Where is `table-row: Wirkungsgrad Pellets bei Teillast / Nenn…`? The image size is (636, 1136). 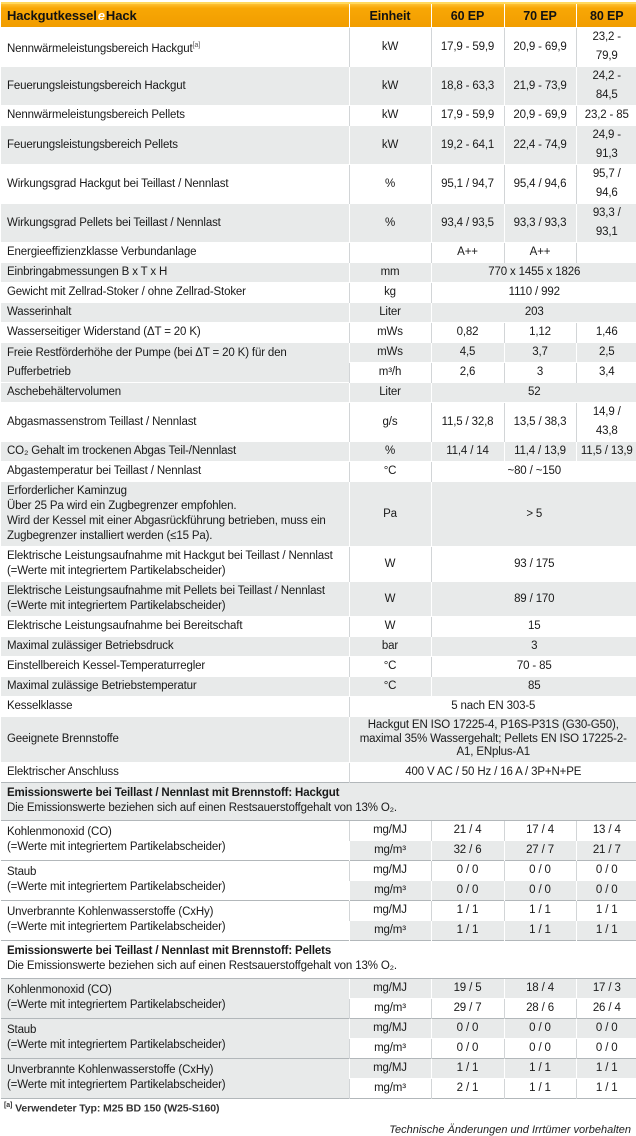 table-row: Wirkungsgrad Pellets bei Teillast / Nenn… is located at coordinates (318, 223).